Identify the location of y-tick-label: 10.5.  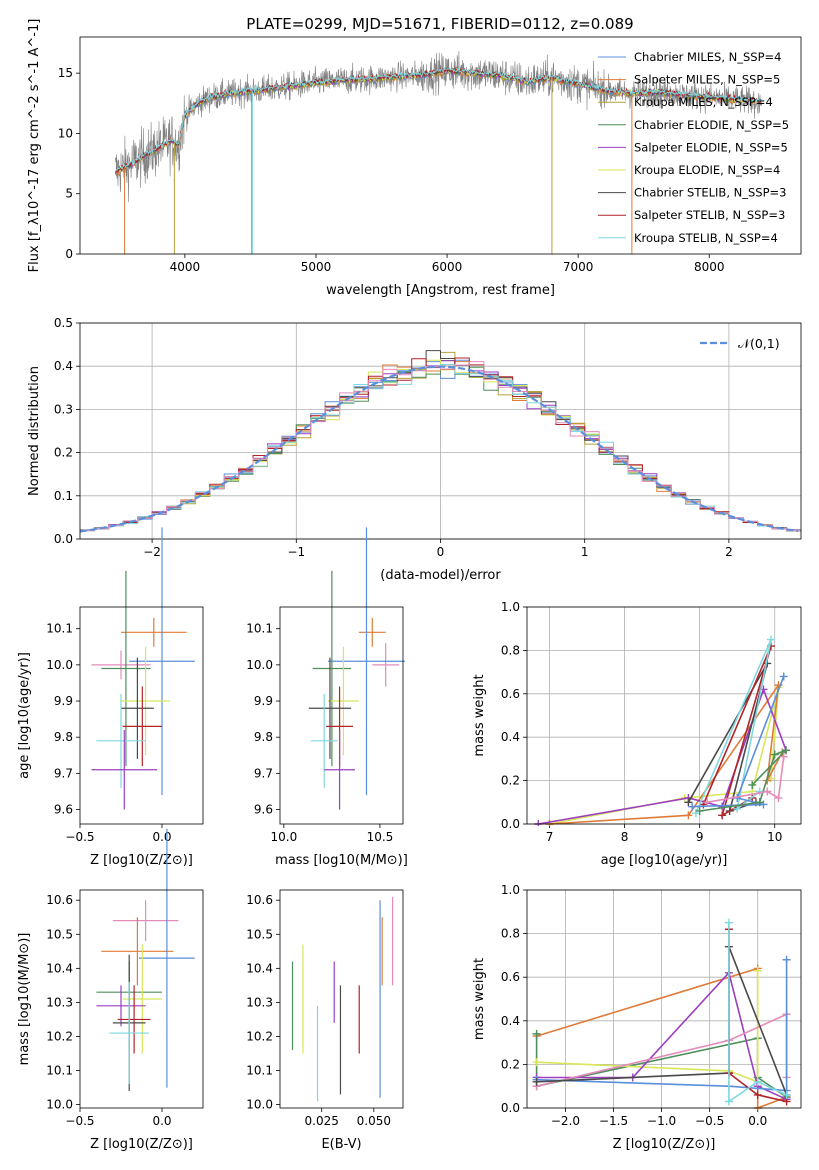
(59, 934).